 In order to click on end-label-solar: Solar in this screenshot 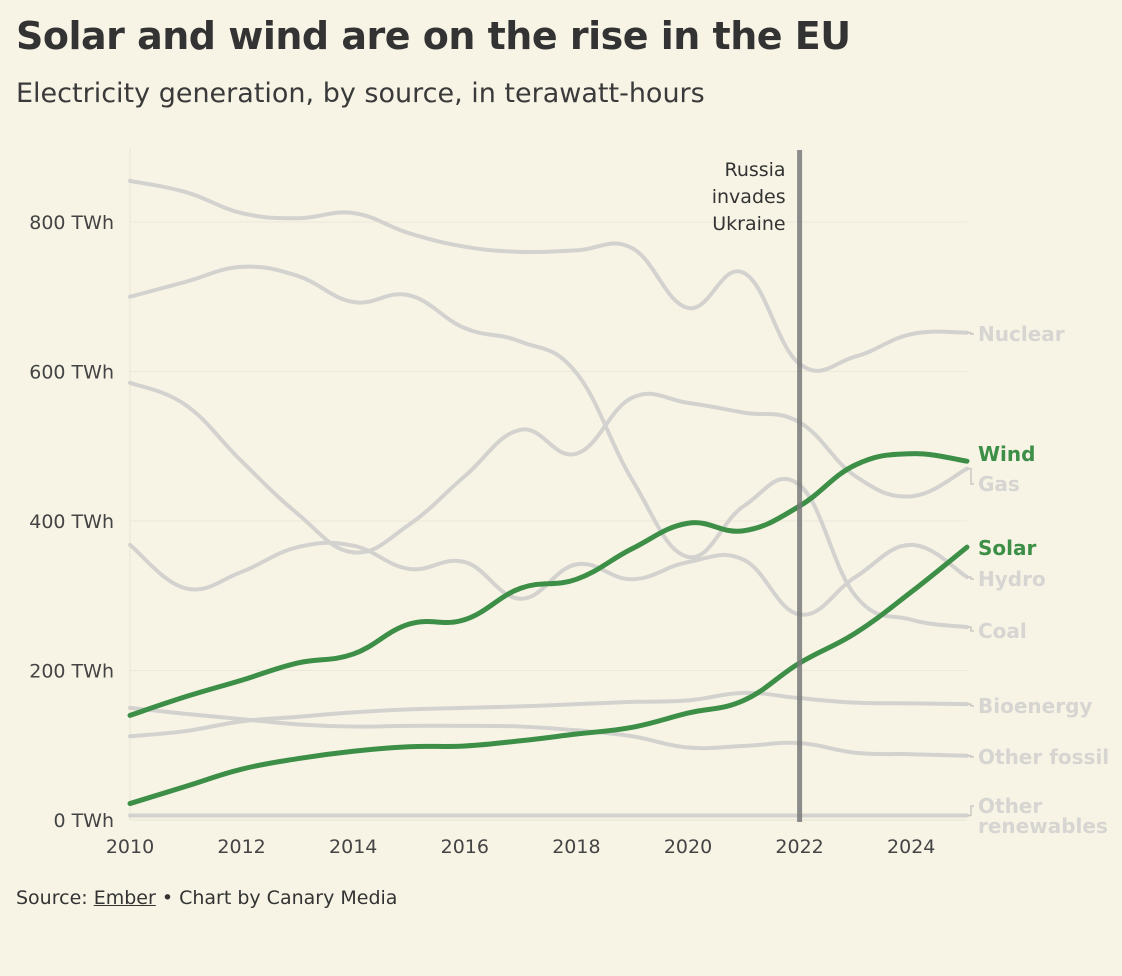, I will do `click(1007, 548)`.